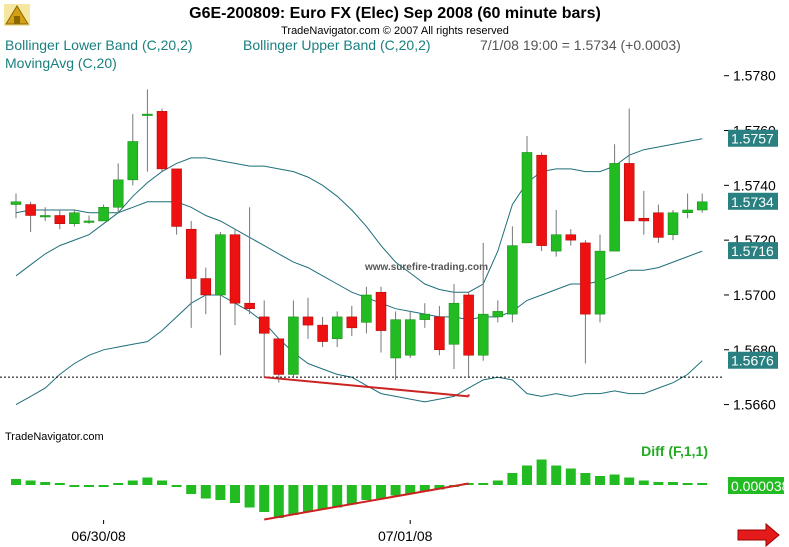  I want to click on diff-divergence-line, so click(366, 501).